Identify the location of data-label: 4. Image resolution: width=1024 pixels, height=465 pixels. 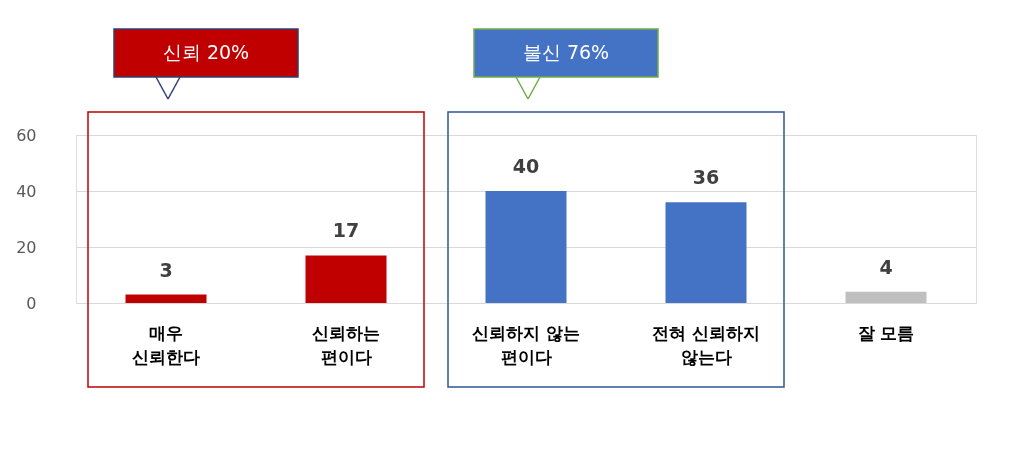
(886, 266).